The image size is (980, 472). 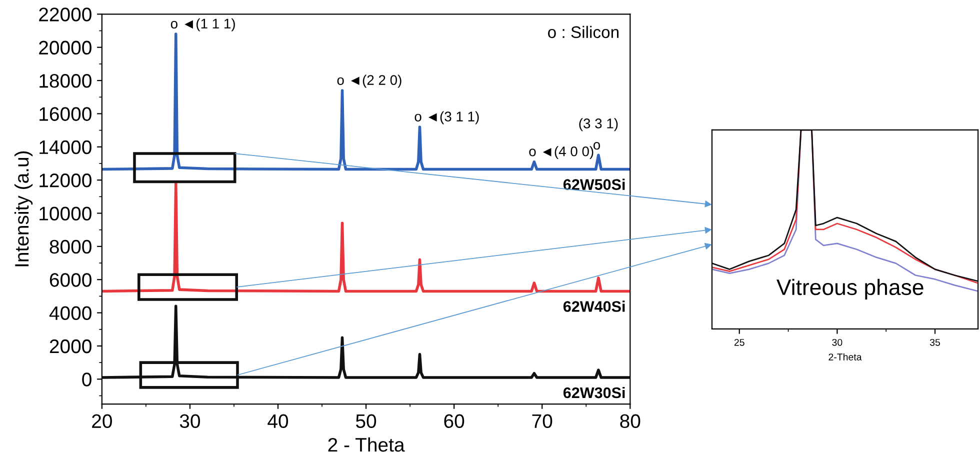 I want to click on x-tick-label: 60, so click(x=454, y=421).